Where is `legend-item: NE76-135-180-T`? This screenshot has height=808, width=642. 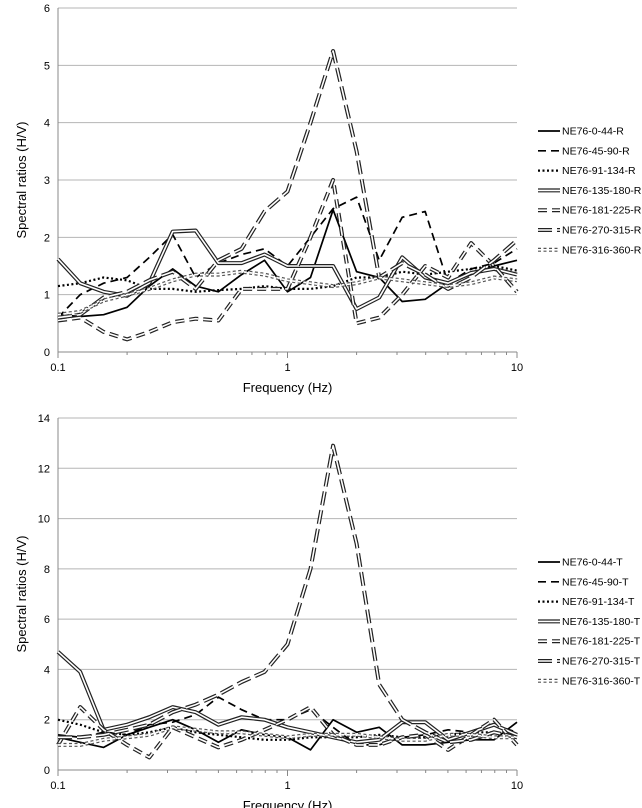 legend-item: NE76-135-180-T is located at coordinates (589, 622).